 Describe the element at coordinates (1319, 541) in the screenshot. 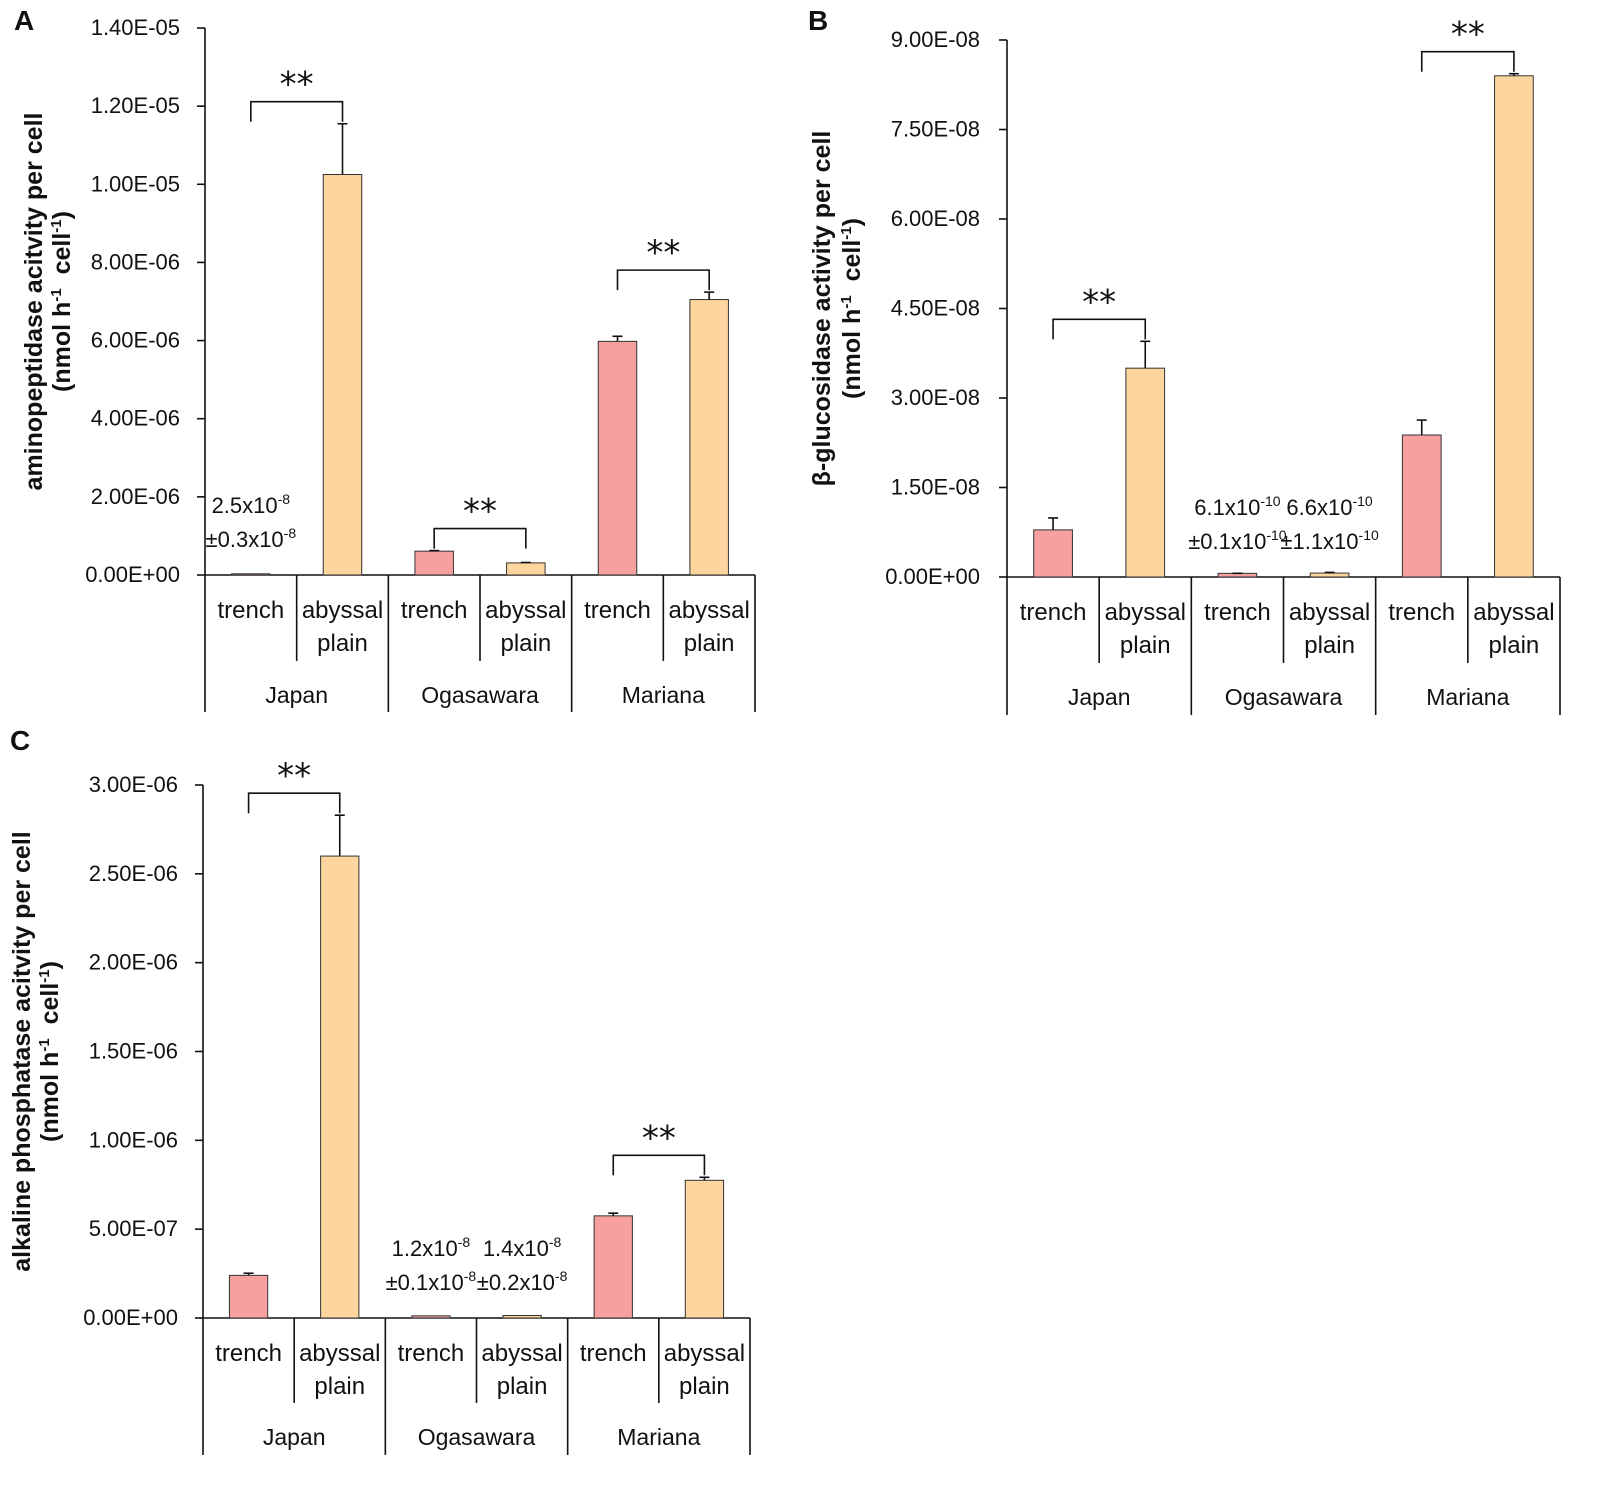

I see `annotation-error-value: ±1.1x10` at that location.